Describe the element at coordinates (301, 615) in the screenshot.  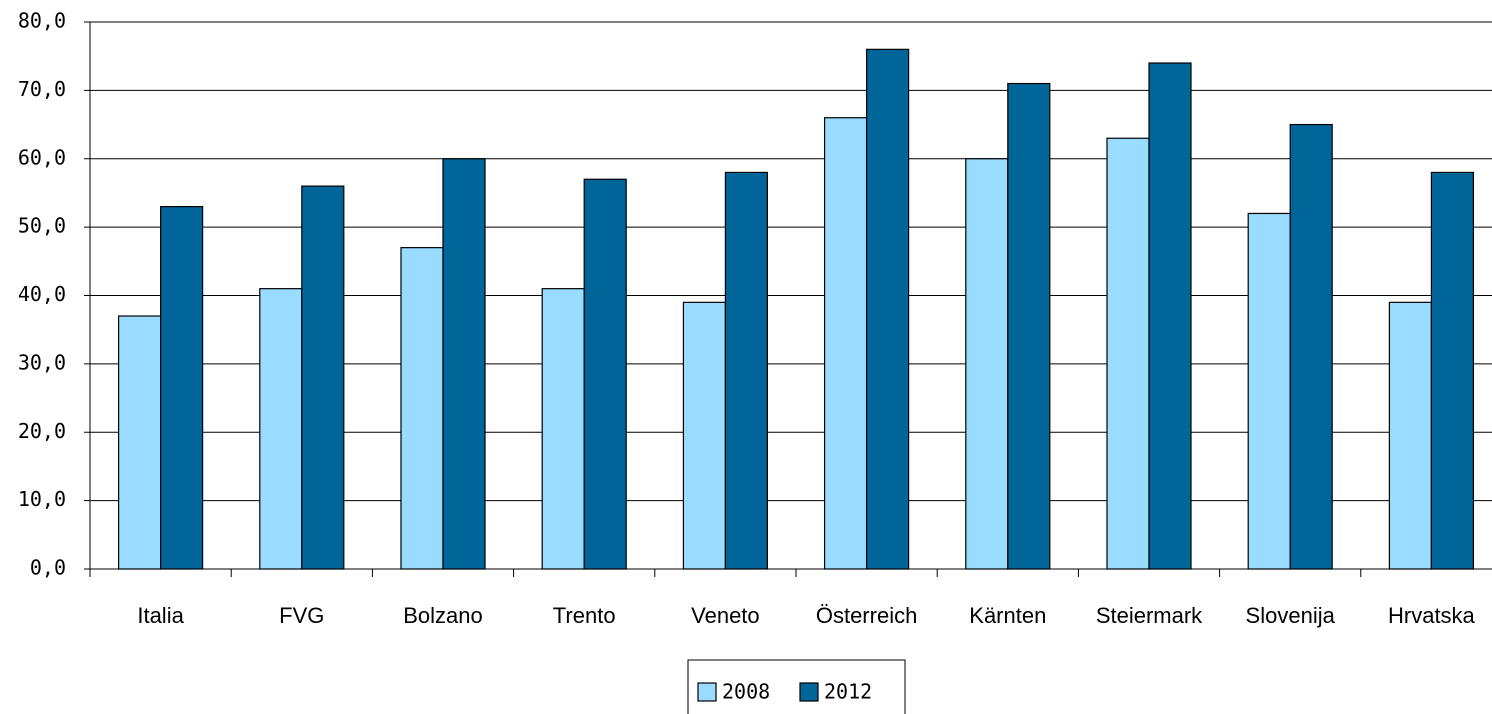
I see `x-tick-label: FVG` at that location.